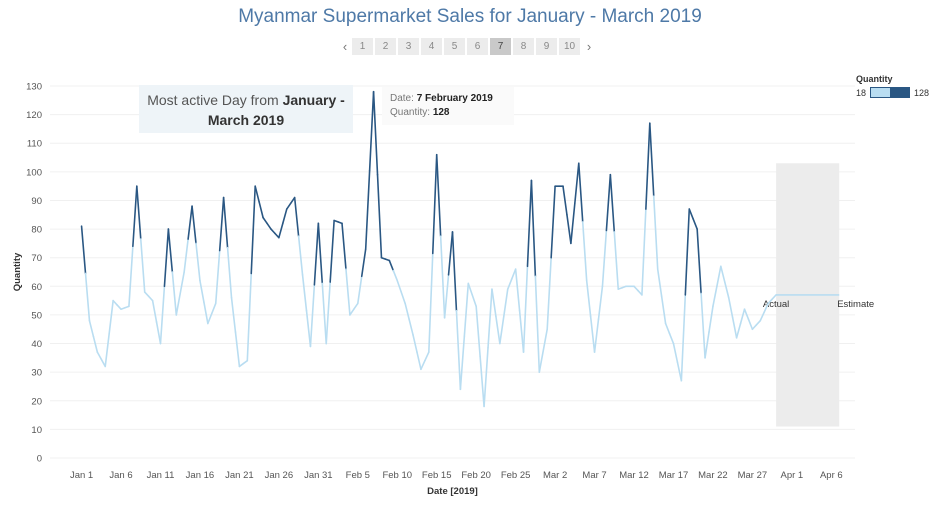 This screenshot has width=940, height=506. I want to click on y-tick-label: 60, so click(36, 287).